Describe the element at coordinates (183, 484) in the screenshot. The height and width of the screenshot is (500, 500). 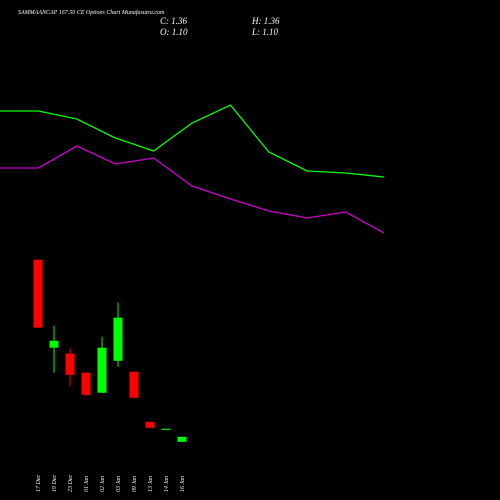
I see `x-tick-label: 16 Jan` at that location.